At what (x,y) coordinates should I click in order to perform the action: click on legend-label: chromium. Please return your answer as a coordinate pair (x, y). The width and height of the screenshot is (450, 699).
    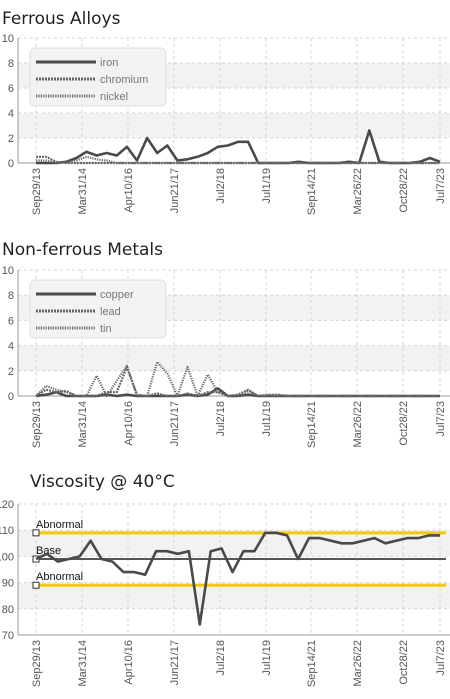
    Looking at the image, I should click on (124, 80).